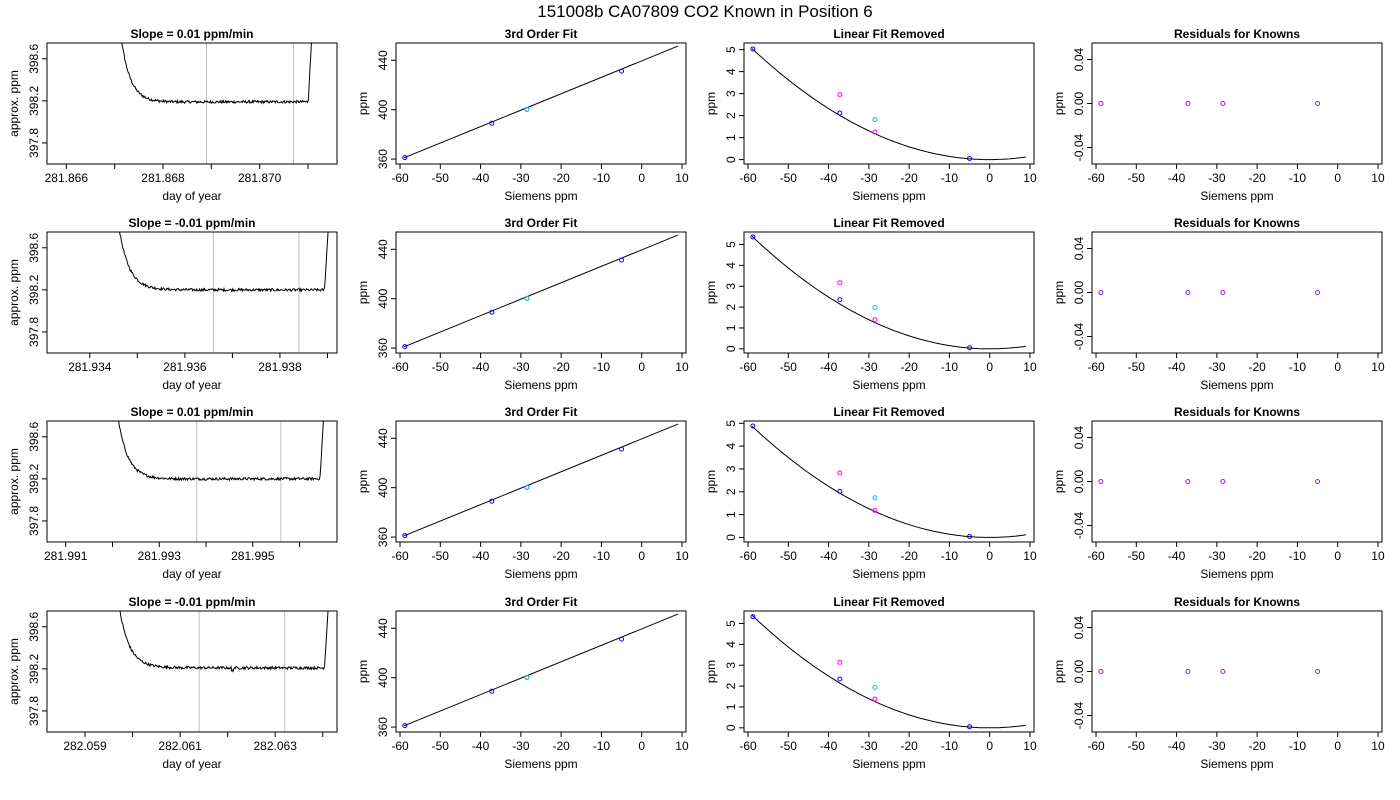  What do you see at coordinates (383, 727) in the screenshot?
I see `y-tick-label: 360` at bounding box center [383, 727].